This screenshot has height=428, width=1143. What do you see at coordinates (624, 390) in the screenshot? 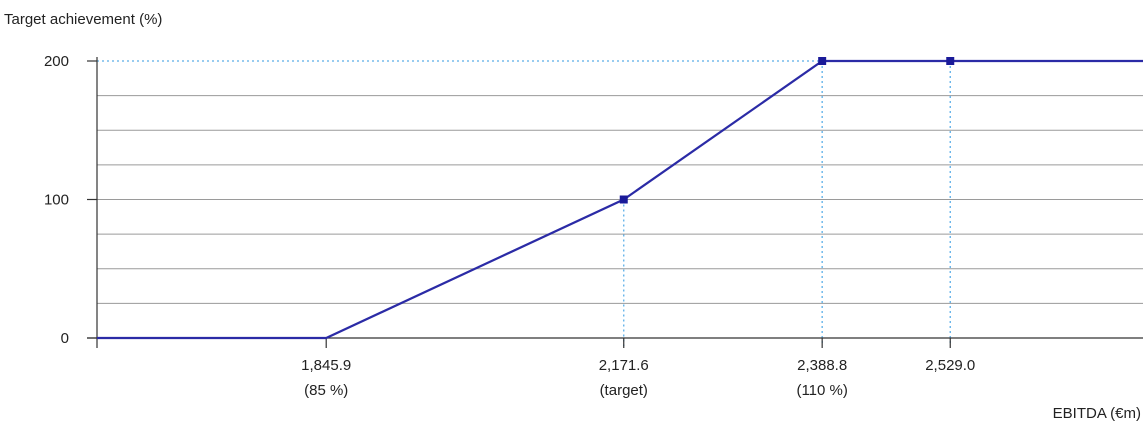
I see `x-tick-sublabel: (target)` at bounding box center [624, 390].